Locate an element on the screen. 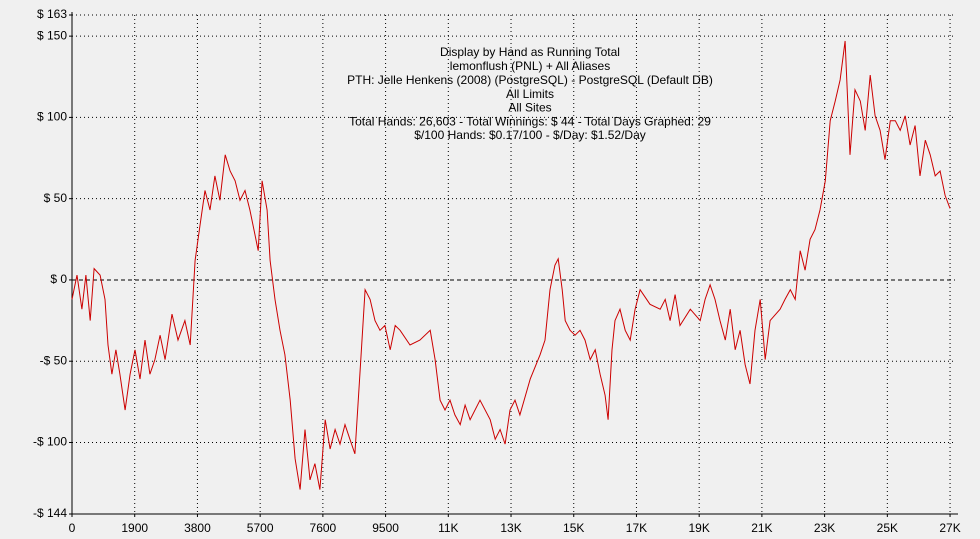  y-tick-label: $ 50 is located at coordinates (56, 198).